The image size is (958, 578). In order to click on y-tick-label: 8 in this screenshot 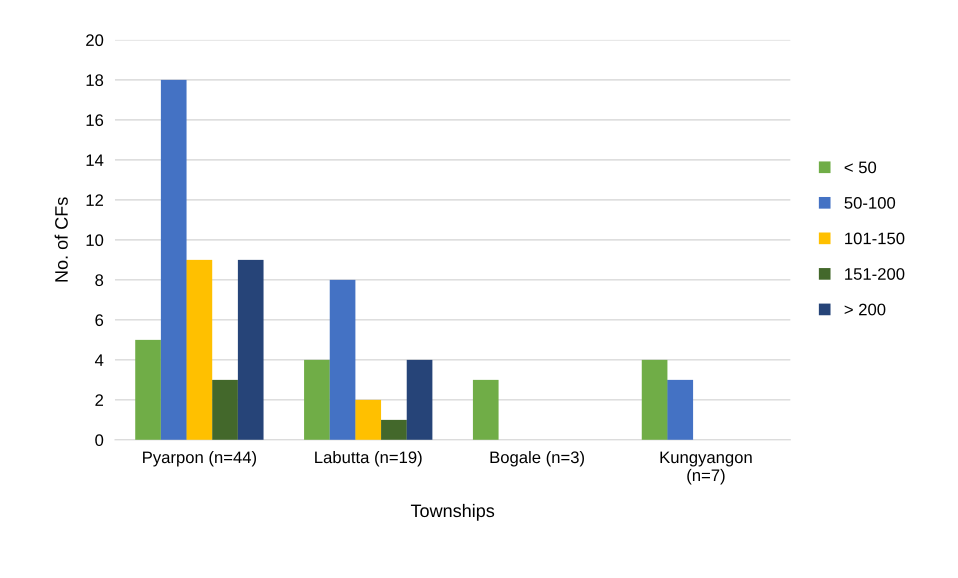, I will do `click(99, 280)`.